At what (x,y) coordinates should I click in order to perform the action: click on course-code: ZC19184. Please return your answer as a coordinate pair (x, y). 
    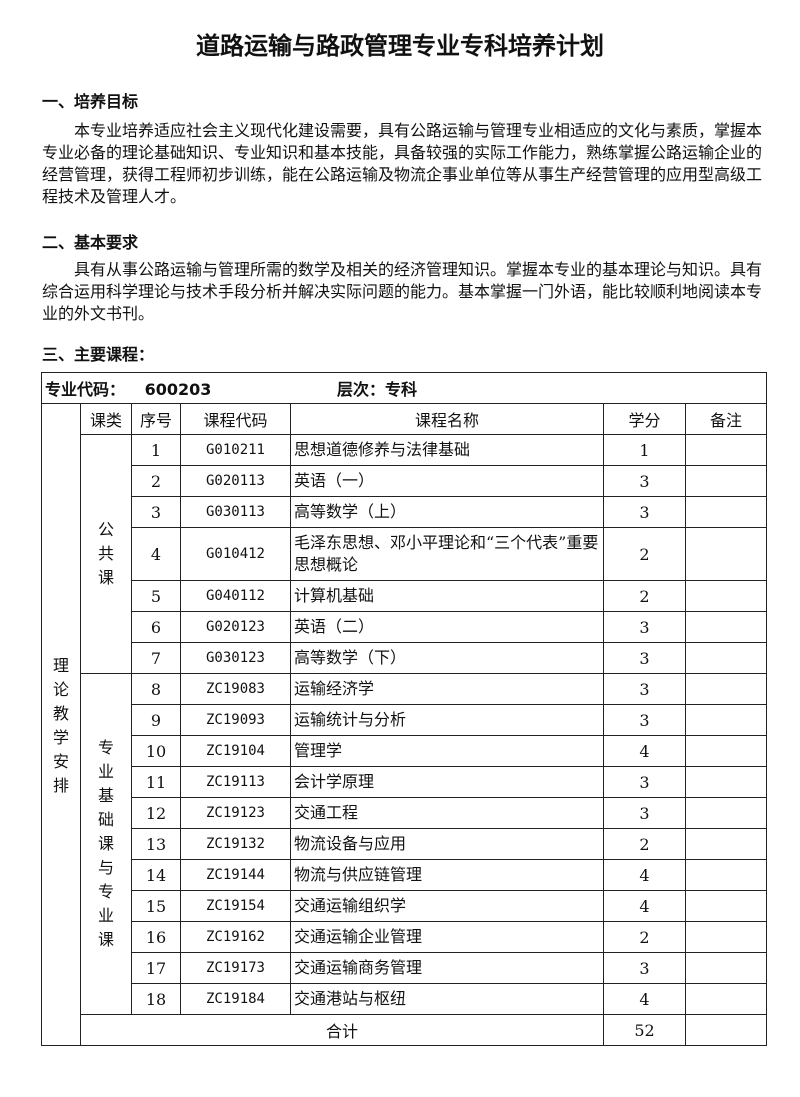
    Looking at the image, I should click on (235, 999).